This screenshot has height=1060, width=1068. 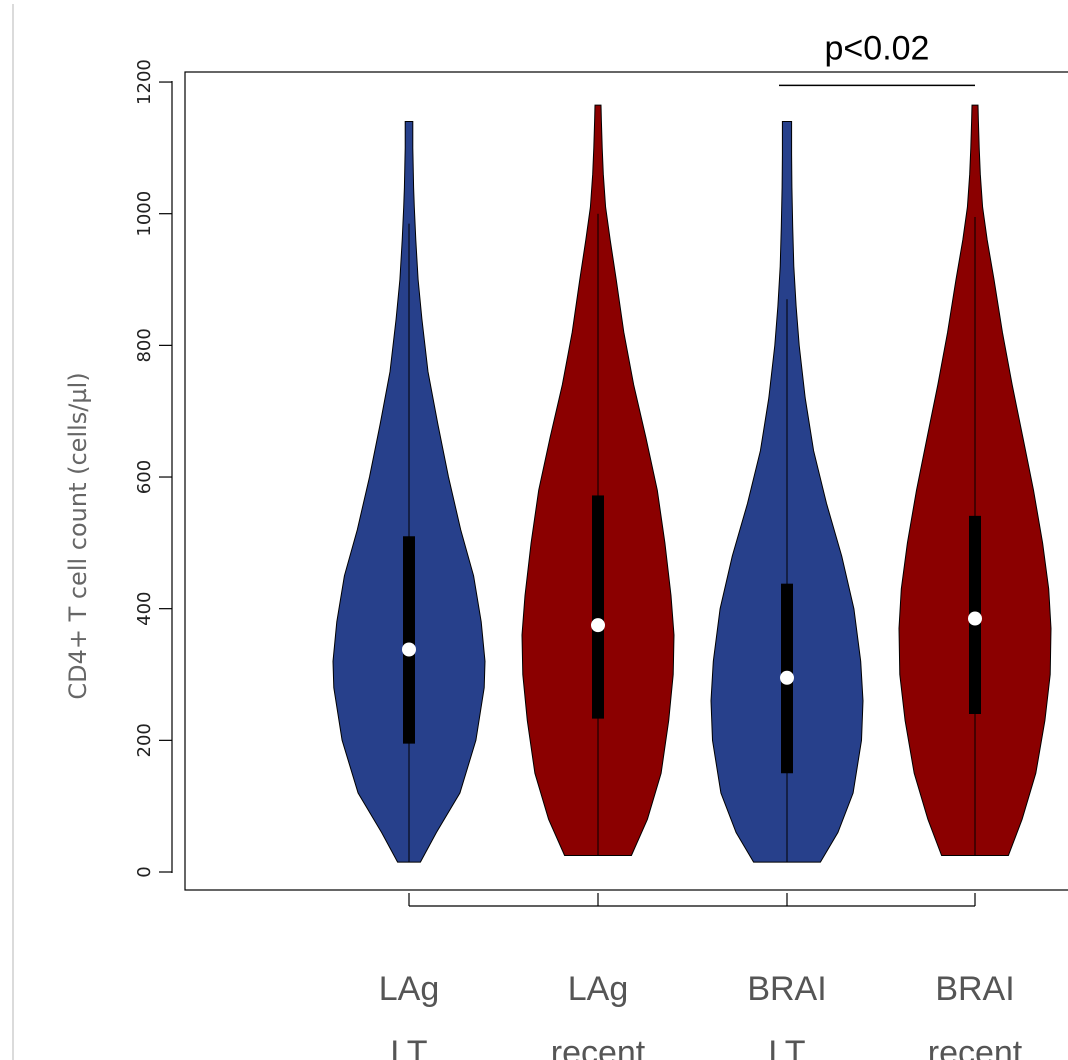 What do you see at coordinates (701, 976) in the screenshot?
I see `x-axis: LAg LT LAg recent BRAI LT BRAI recent` at bounding box center [701, 976].